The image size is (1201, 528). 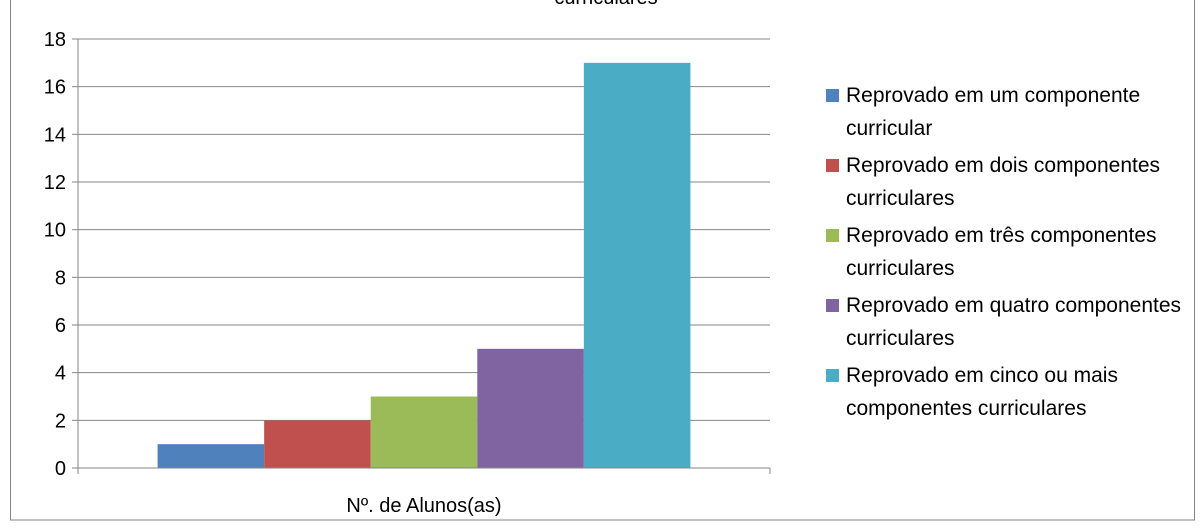 What do you see at coordinates (60, 469) in the screenshot?
I see `y-tick-label: 0` at bounding box center [60, 469].